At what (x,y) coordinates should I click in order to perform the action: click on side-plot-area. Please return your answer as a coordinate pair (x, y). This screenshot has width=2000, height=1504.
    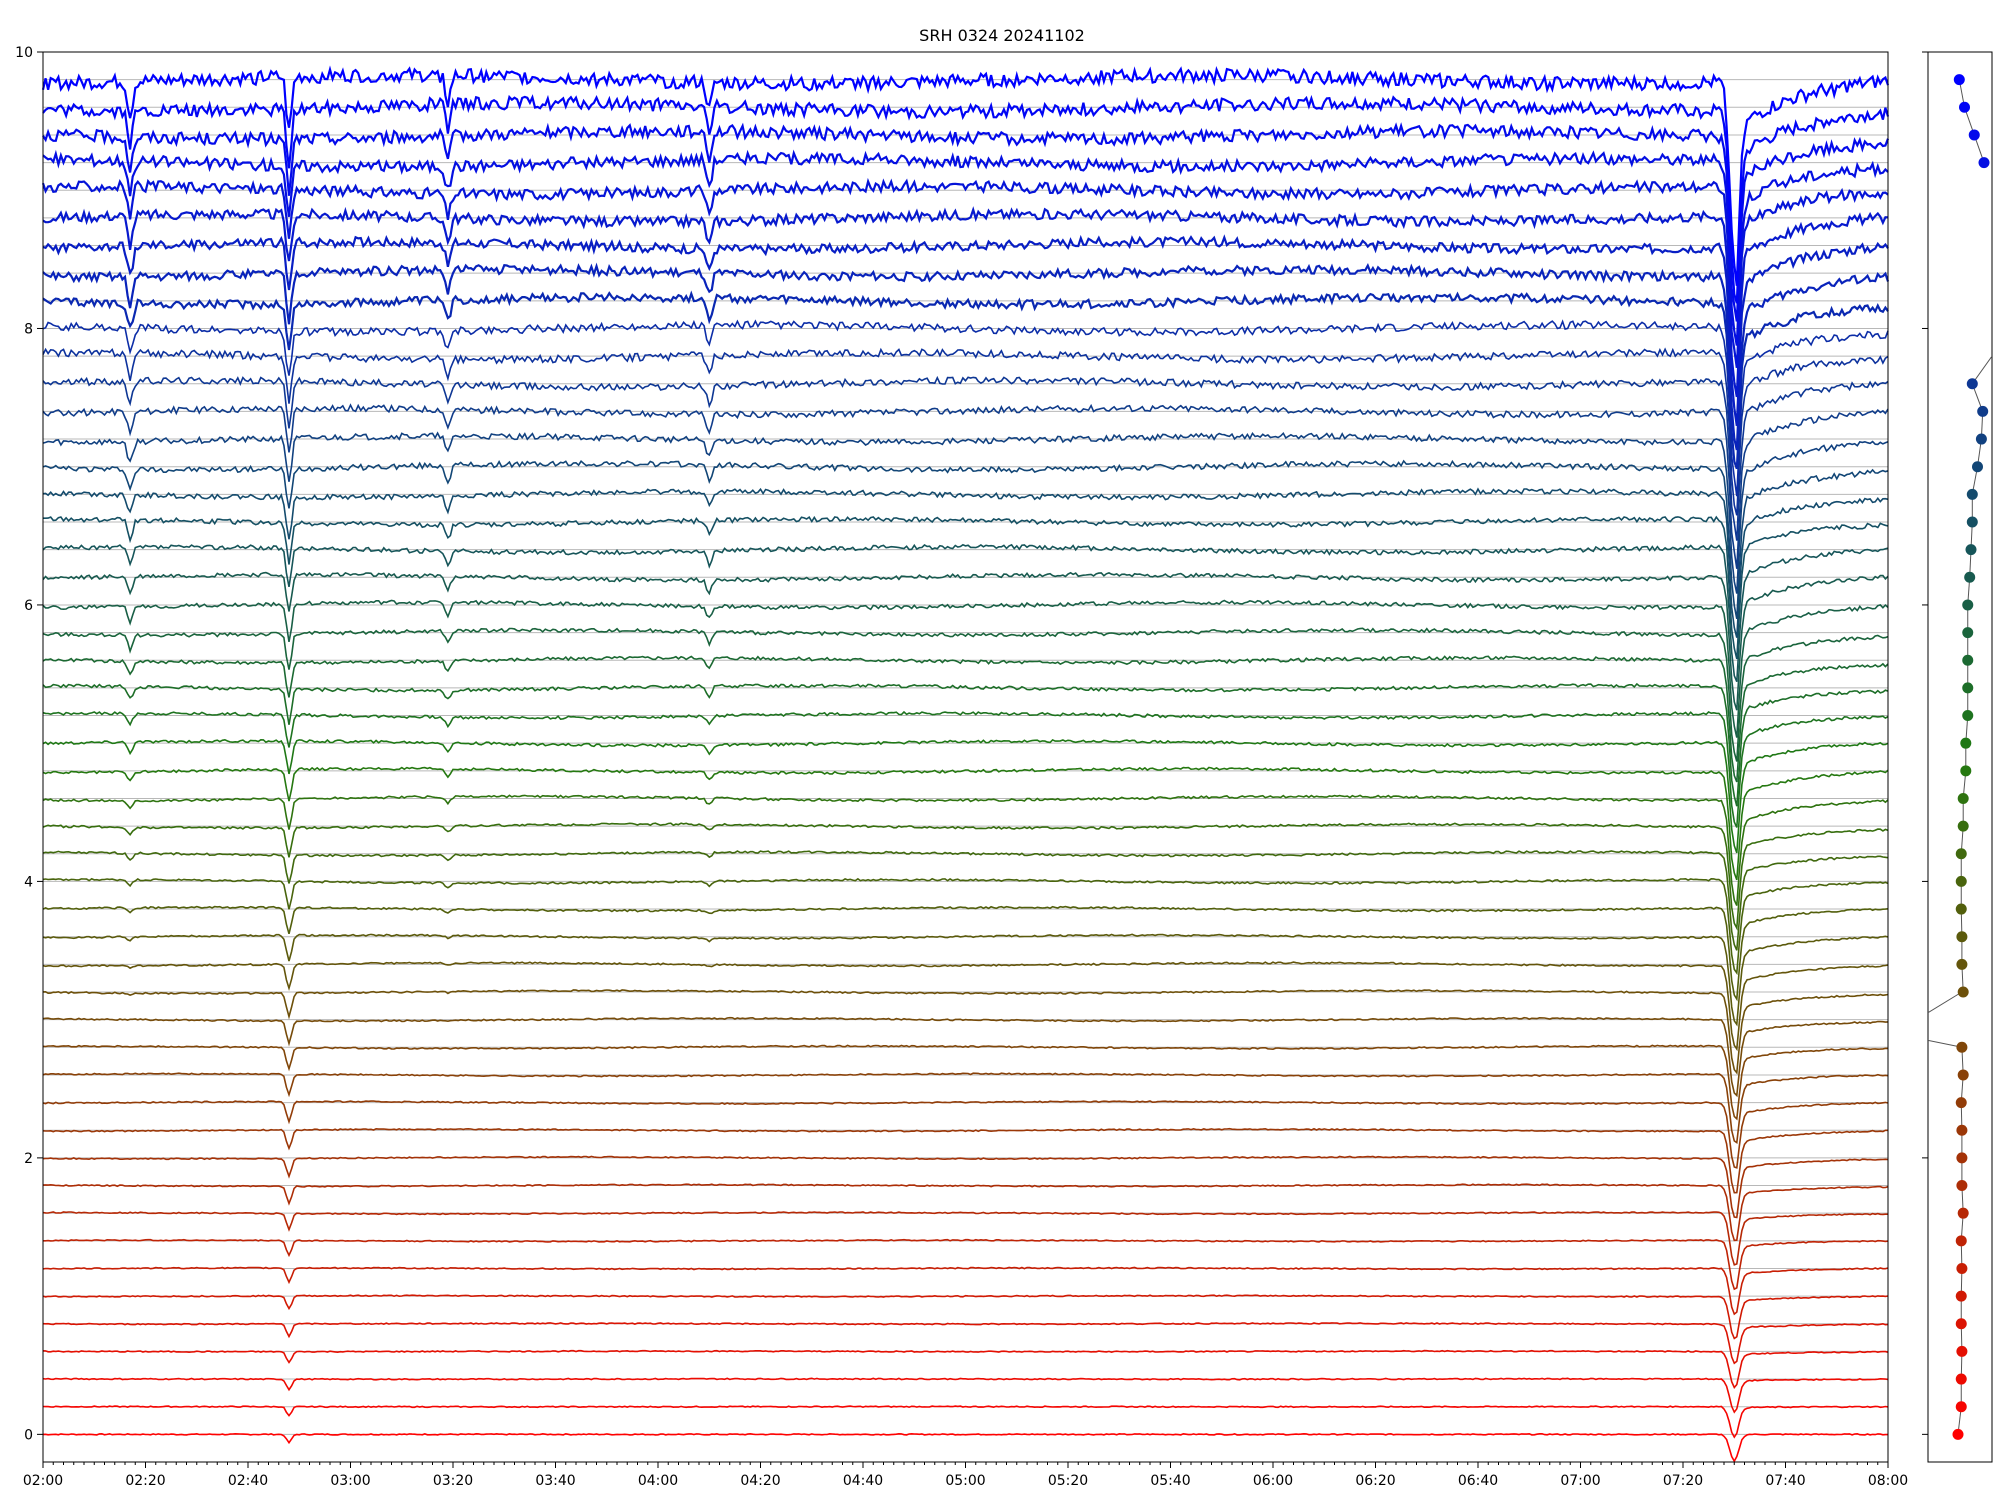
    Looking at the image, I should click on (1957, 757).